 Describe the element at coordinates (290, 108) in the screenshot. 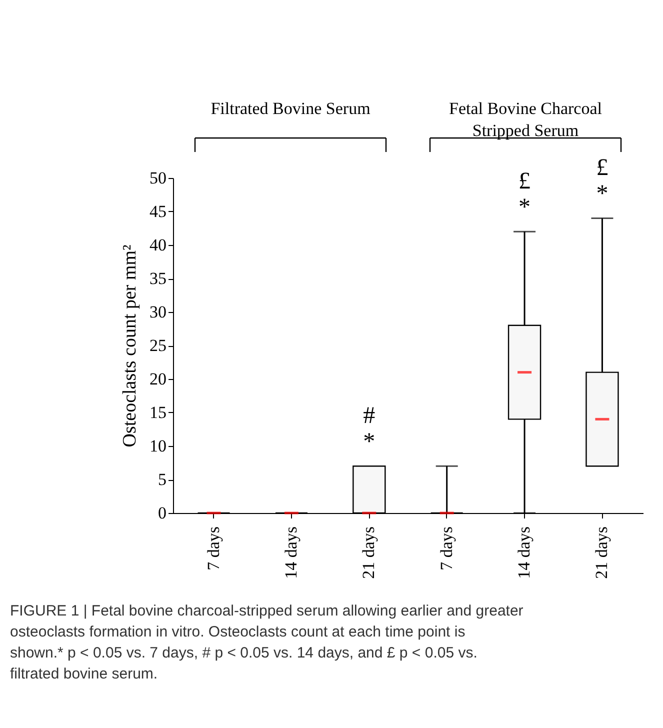

I see `text: Filtrated Bovine Serum` at that location.